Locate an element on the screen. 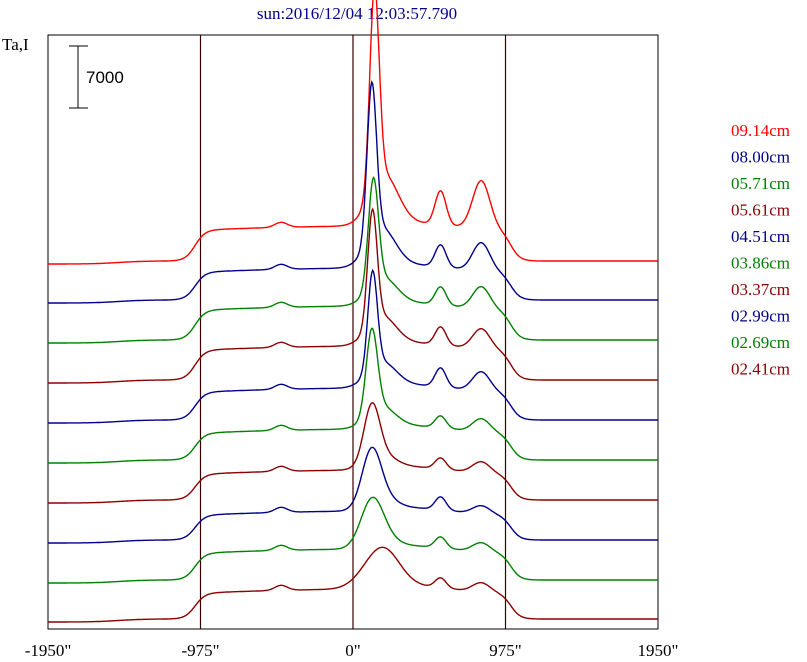 This screenshot has width=807, height=662. scale-bar-label: 7000 is located at coordinates (105, 77).